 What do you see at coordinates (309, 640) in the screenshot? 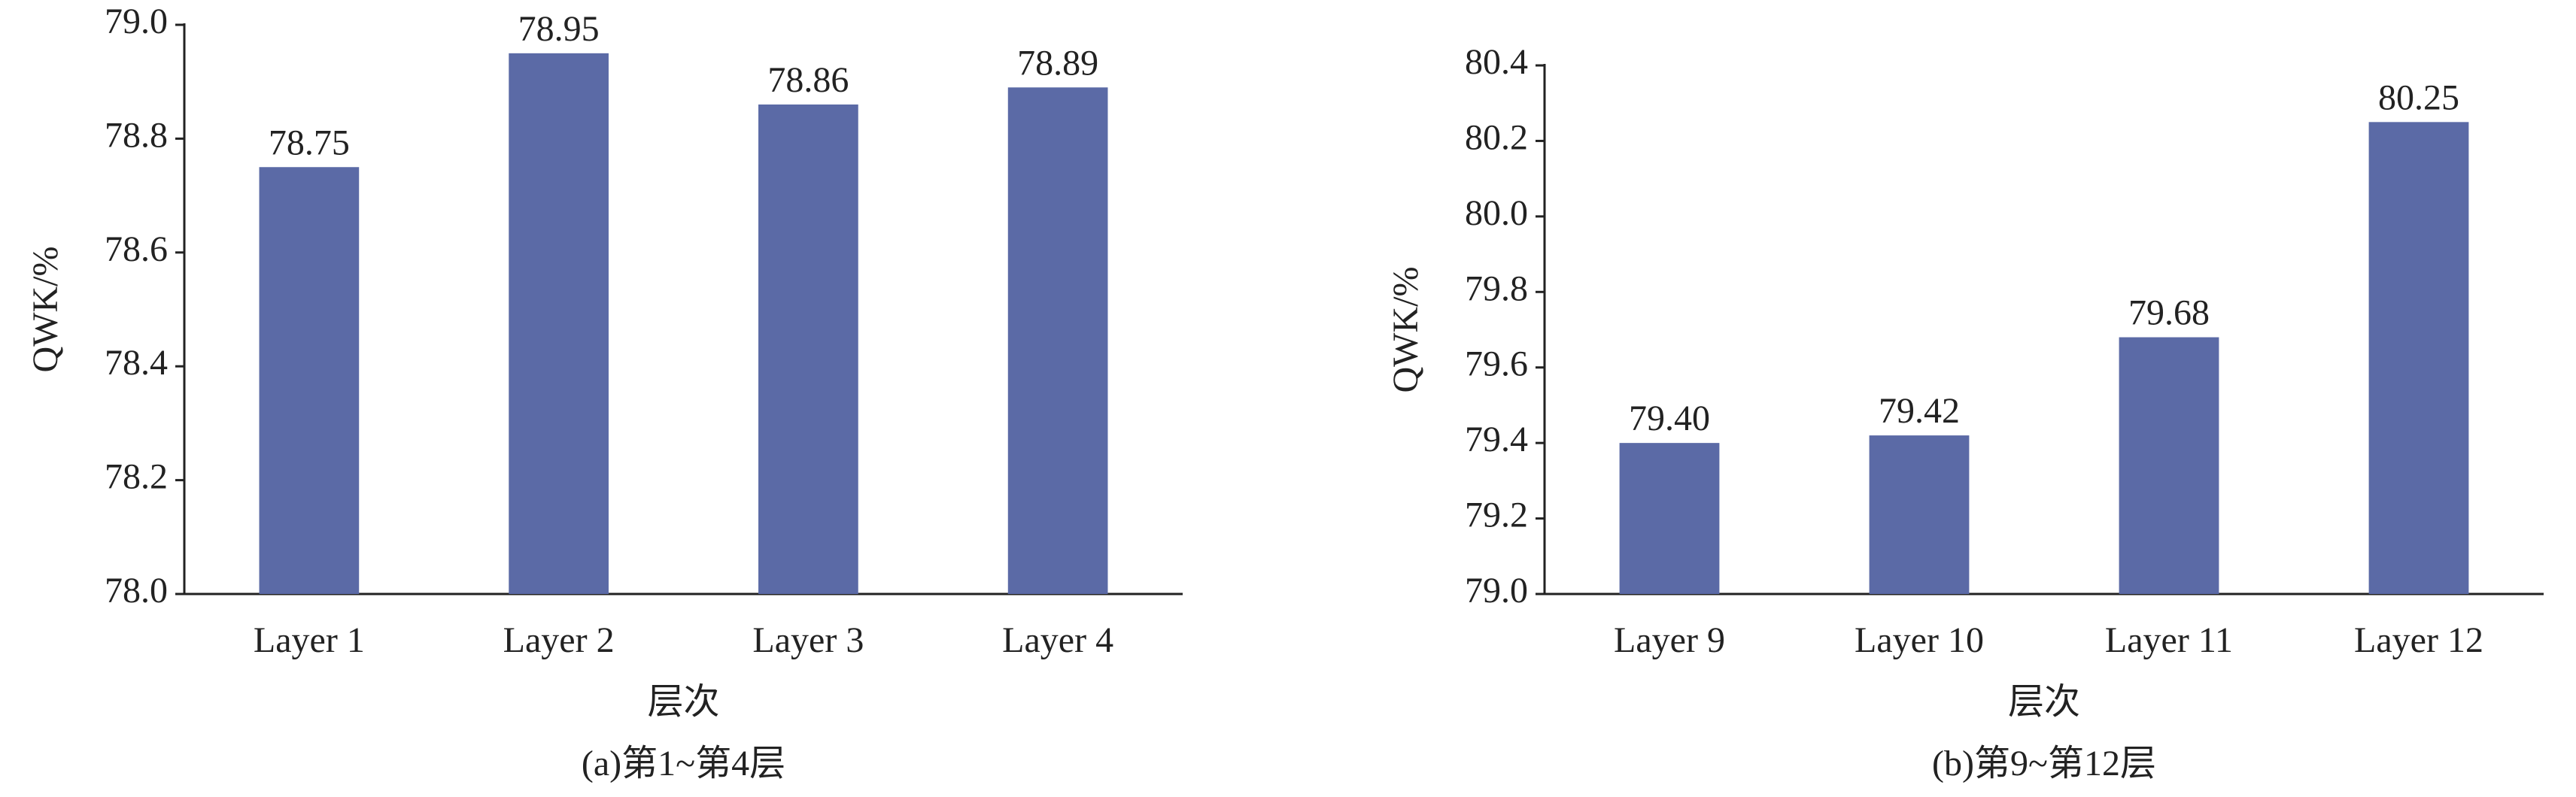
I see `x-tick-label: Layer 1` at bounding box center [309, 640].